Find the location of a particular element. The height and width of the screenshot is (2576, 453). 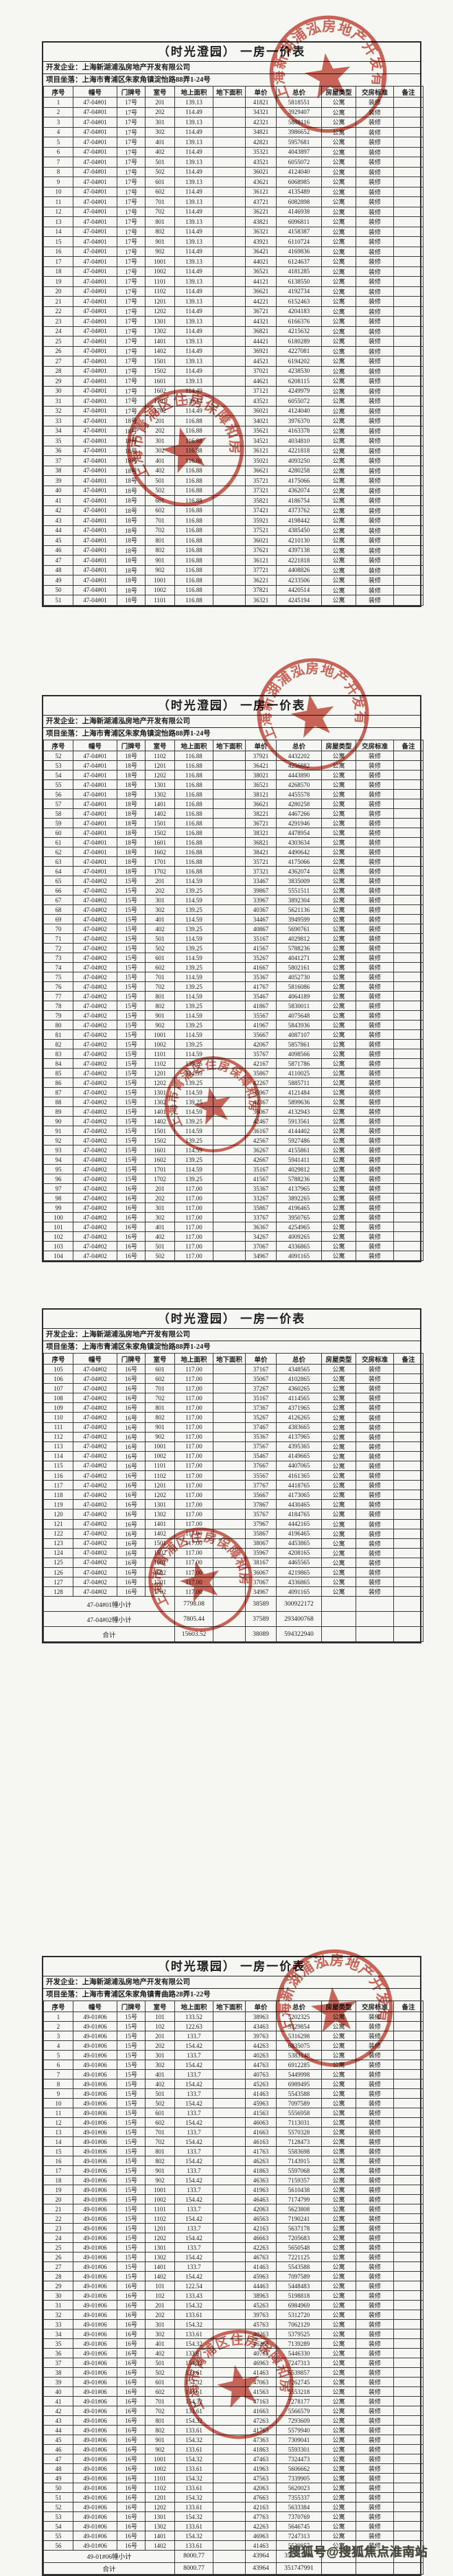

cell: 139.13 is located at coordinates (193, 321).